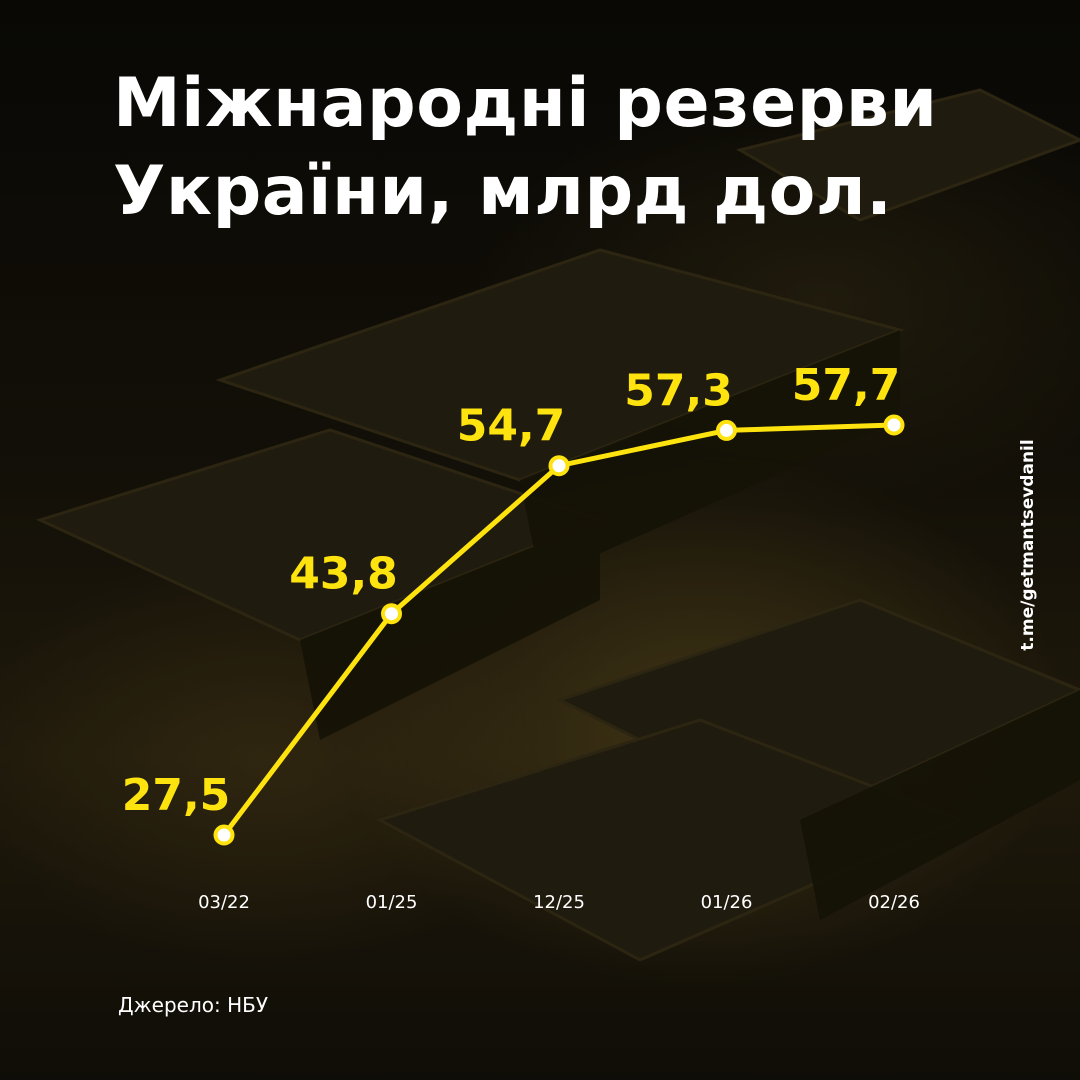 The image size is (1080, 1080). I want to click on x-tick-label-2: 01/25, so click(392, 902).